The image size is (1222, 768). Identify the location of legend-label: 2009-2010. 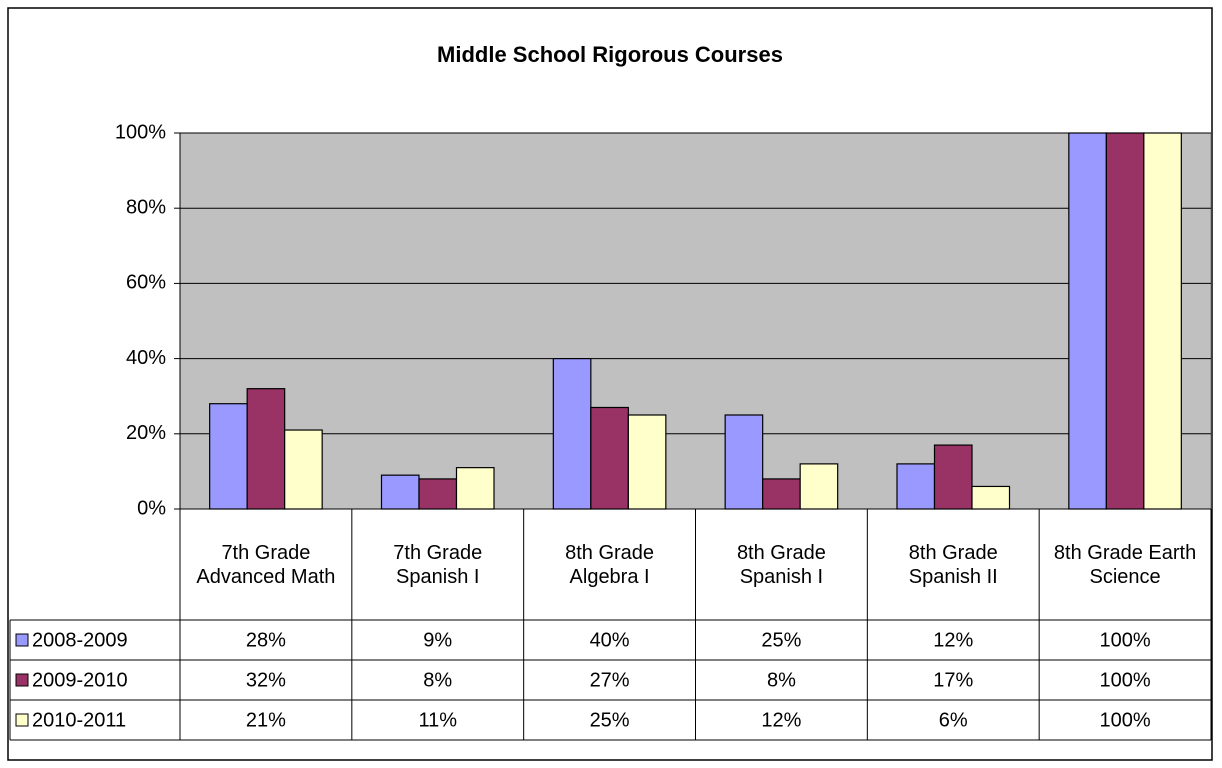
(80, 680).